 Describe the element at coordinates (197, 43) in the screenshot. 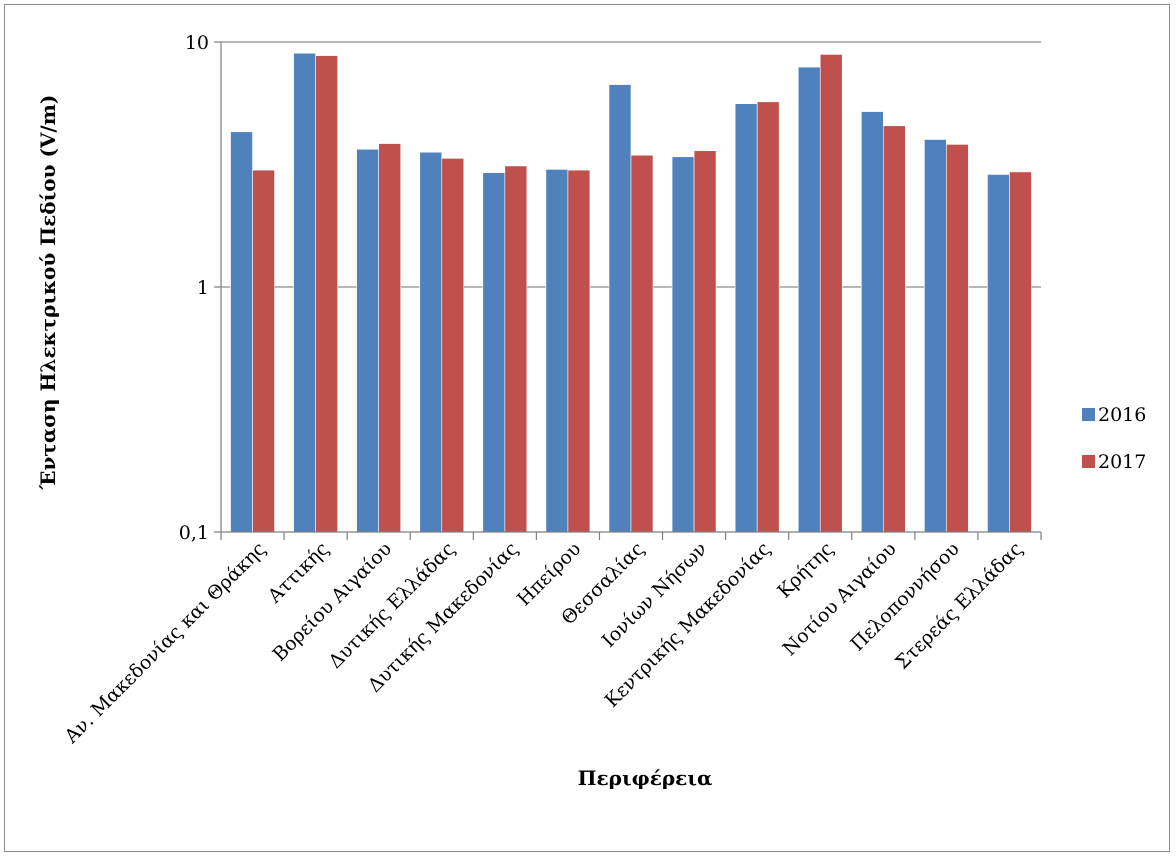

I see `y-tick-label: 10` at that location.